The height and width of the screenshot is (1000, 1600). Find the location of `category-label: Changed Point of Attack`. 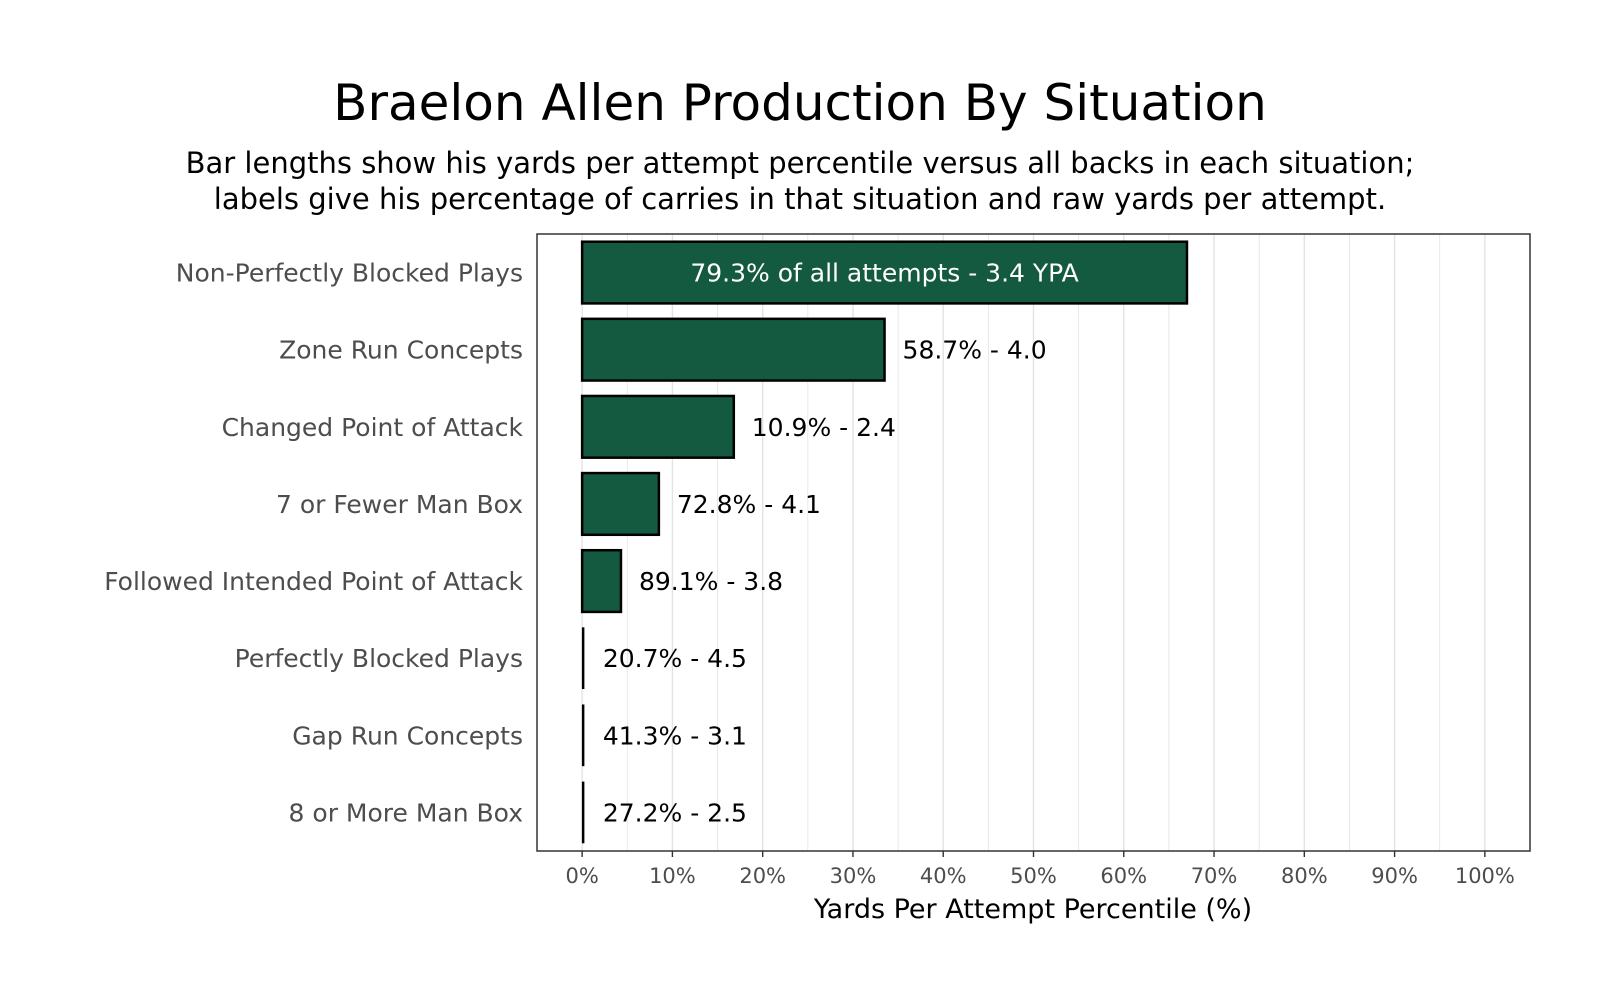

category-label: Changed Point of Attack is located at coordinates (373, 427).